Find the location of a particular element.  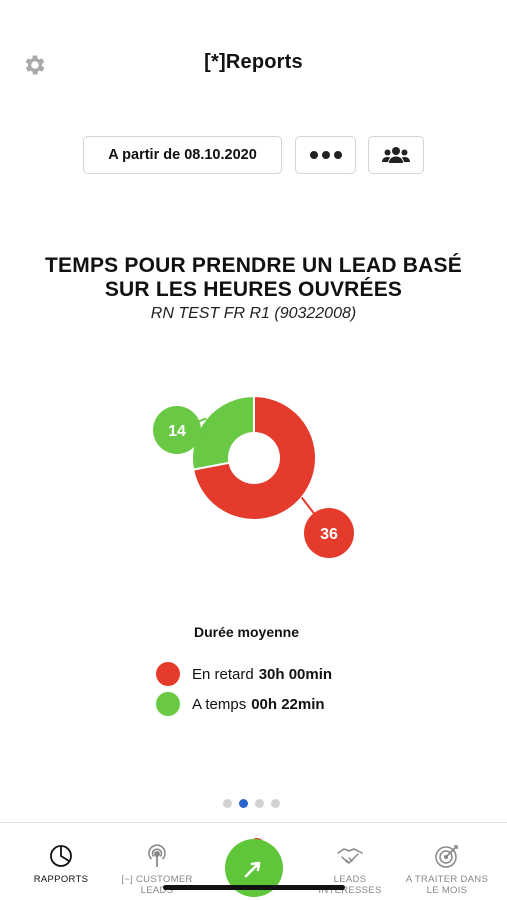

legend-label: A temps is located at coordinates (219, 704).